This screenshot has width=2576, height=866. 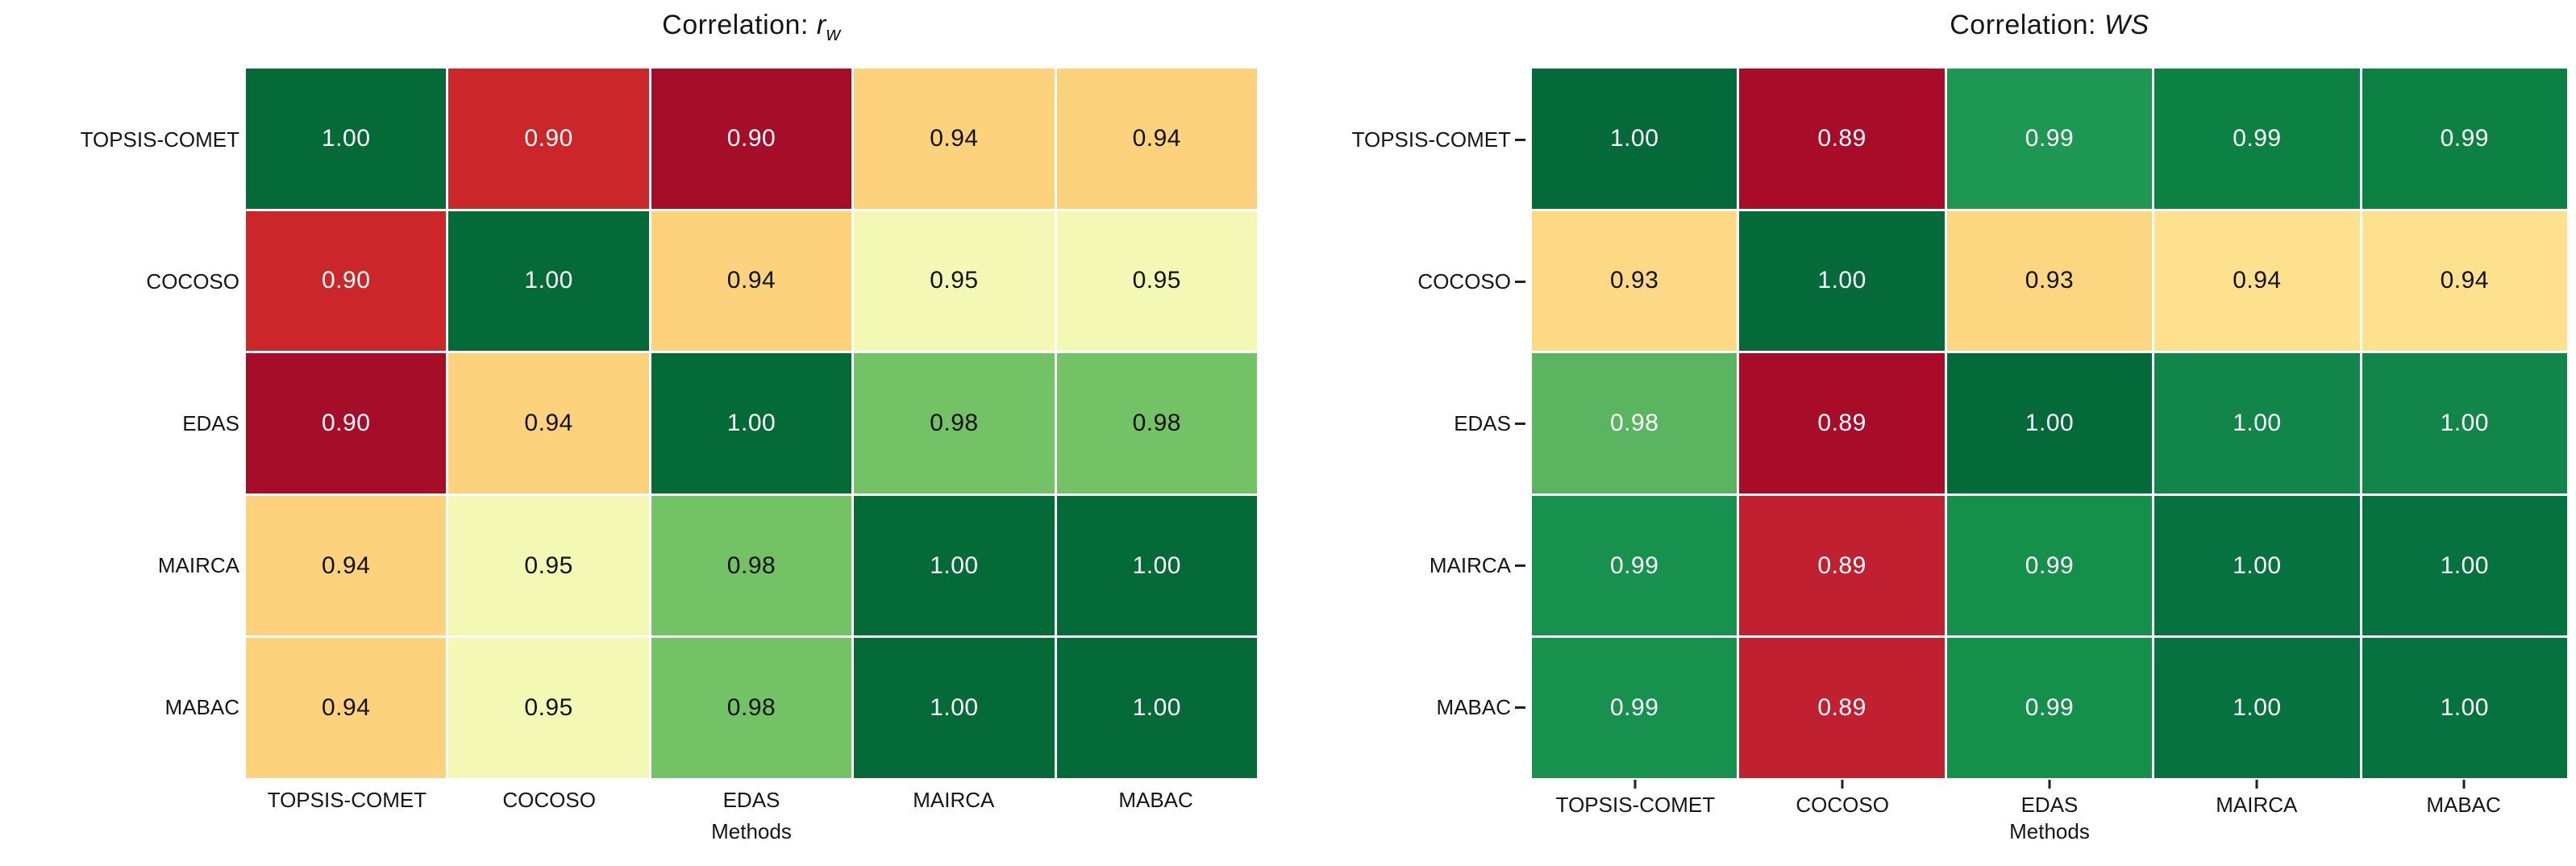 I want to click on chart-title-symbol: r, so click(x=821, y=25).